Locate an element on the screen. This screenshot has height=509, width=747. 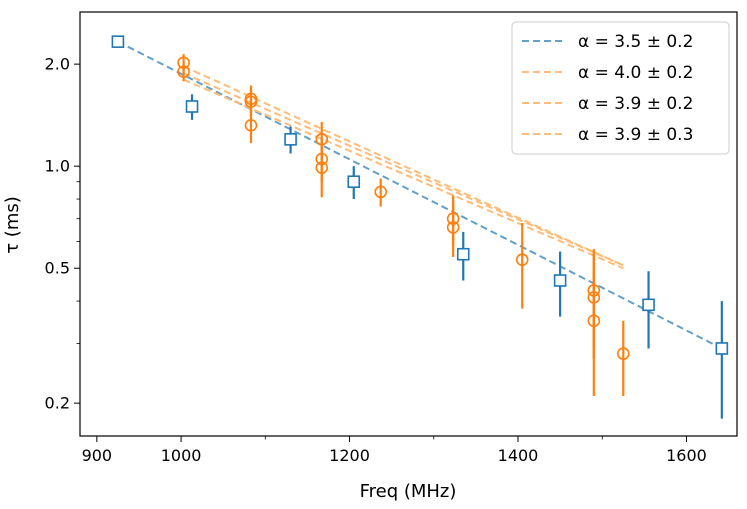
legend-label: α = 3.9 ± 0.2 is located at coordinates (635, 104).